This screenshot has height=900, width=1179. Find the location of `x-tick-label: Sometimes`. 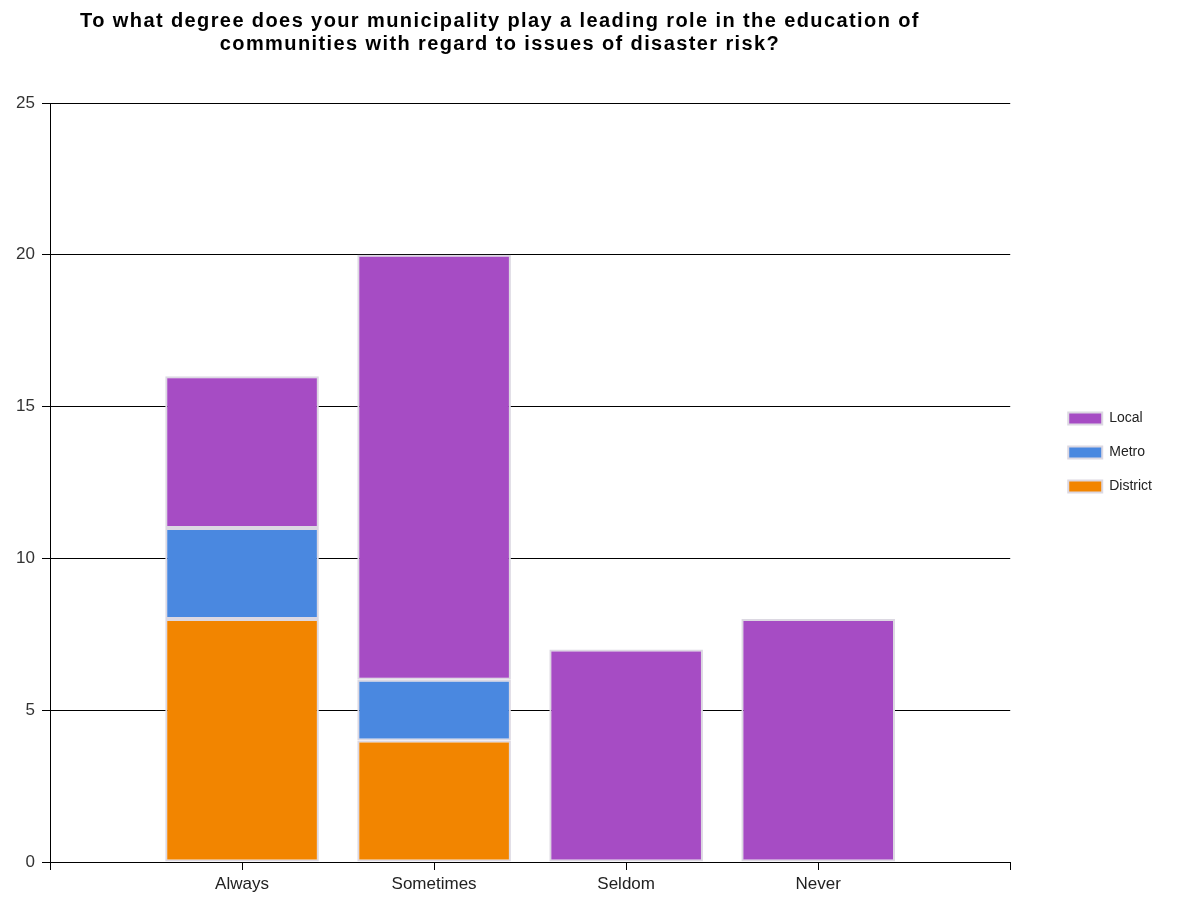

x-tick-label: Sometimes is located at coordinates (434, 883).